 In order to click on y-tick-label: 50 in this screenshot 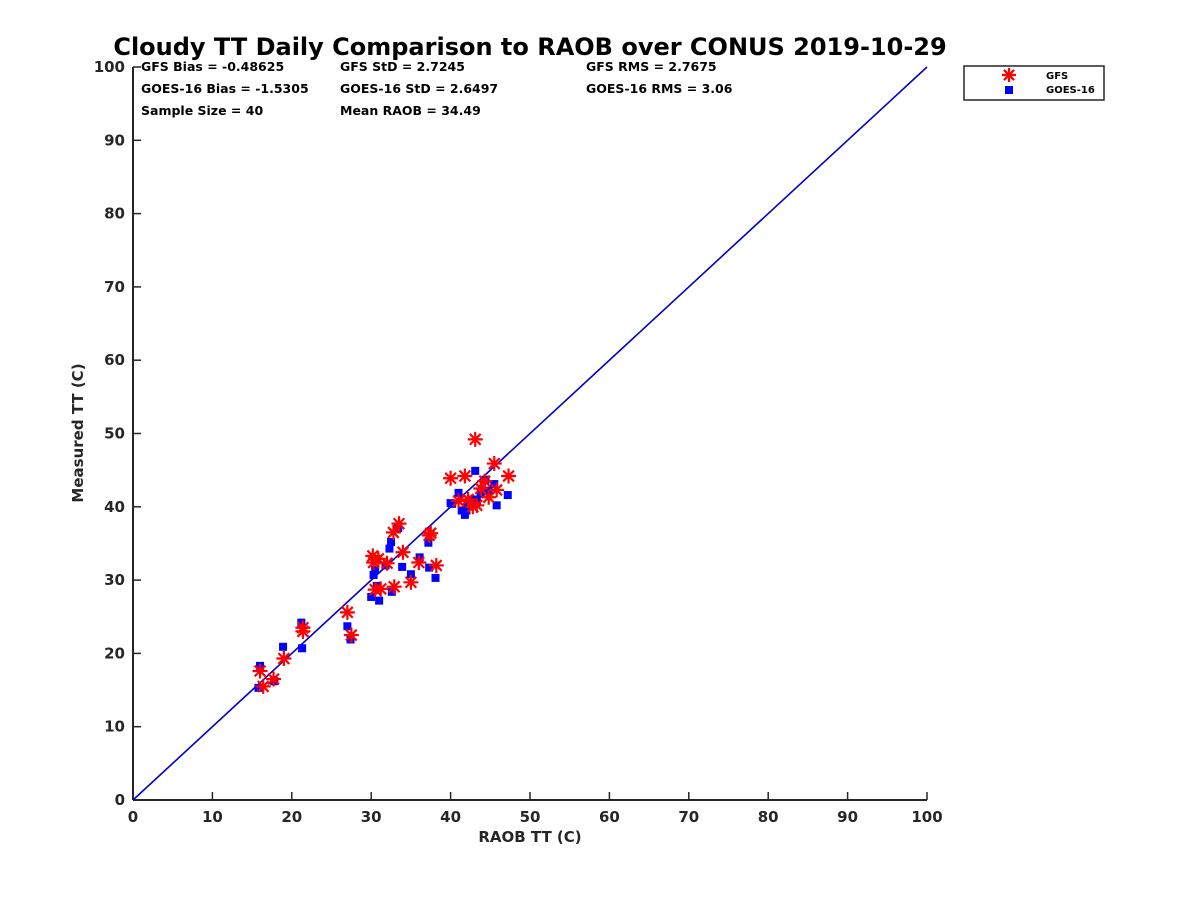, I will do `click(114, 434)`.